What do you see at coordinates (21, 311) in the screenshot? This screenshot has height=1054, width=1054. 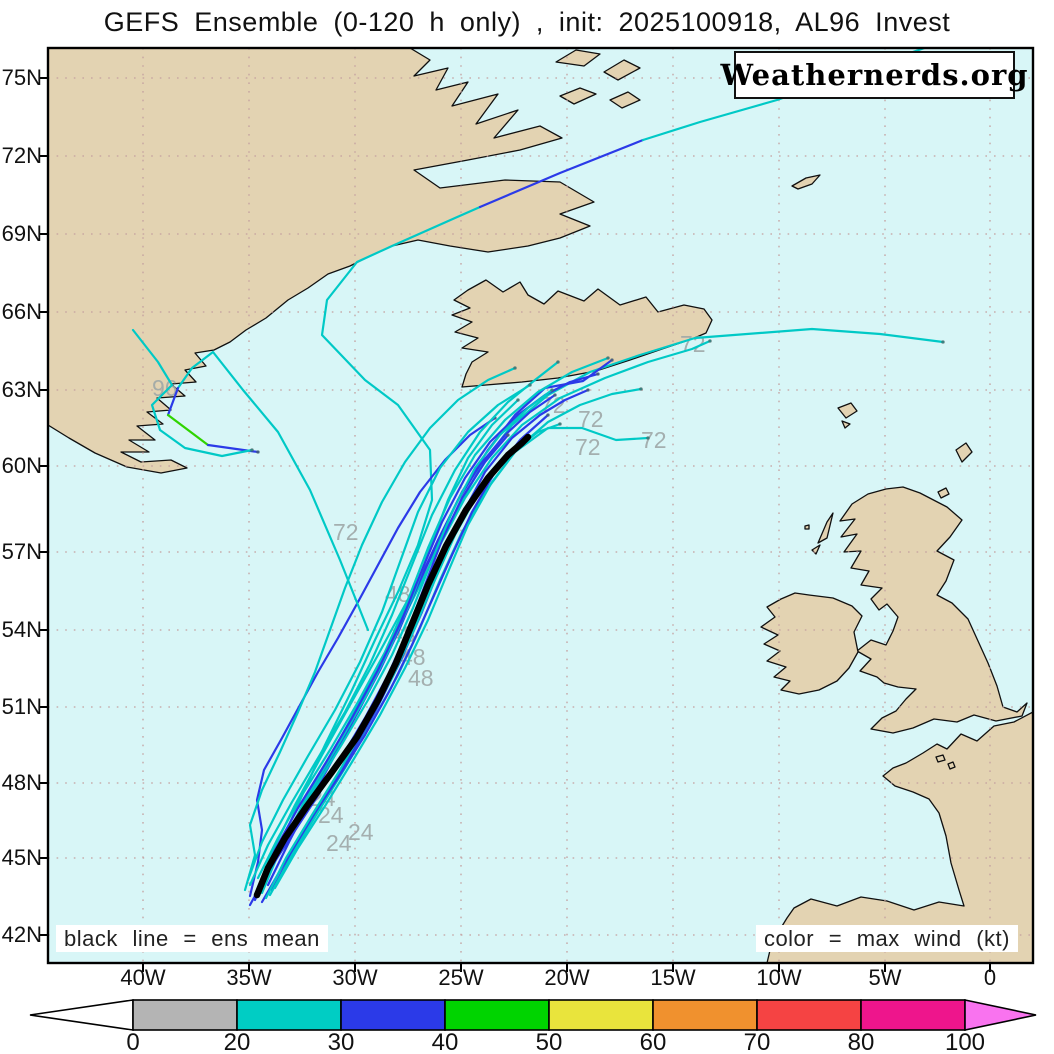 I see `lat-tick-label: 66N` at bounding box center [21, 311].